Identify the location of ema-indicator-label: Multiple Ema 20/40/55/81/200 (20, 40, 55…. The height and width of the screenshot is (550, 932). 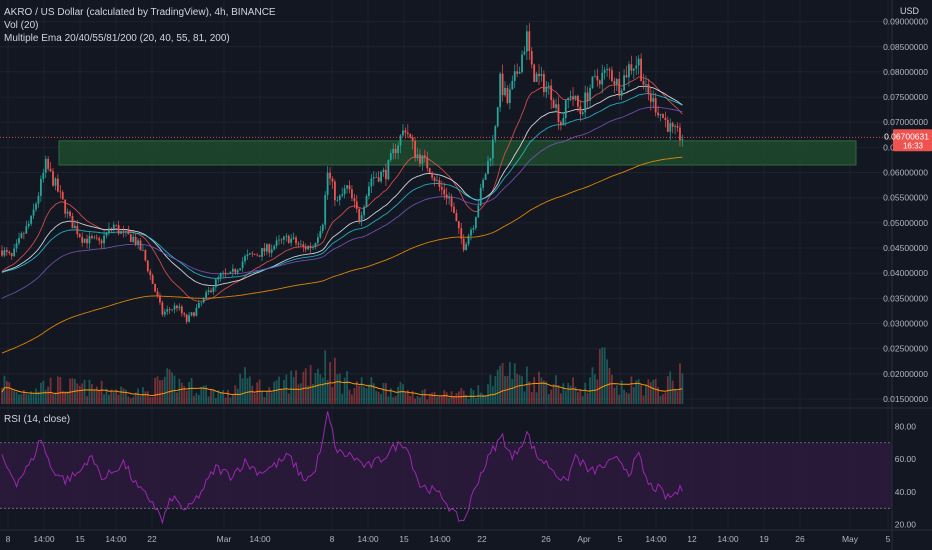
(117, 38).